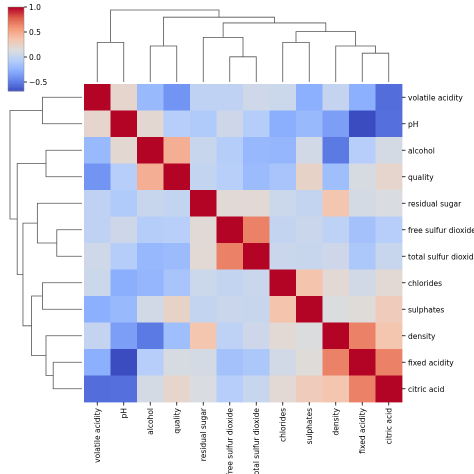 The width and height of the screenshot is (474, 474). What do you see at coordinates (431, 362) in the screenshot?
I see `row-label-10: fixed acidity` at bounding box center [431, 362].